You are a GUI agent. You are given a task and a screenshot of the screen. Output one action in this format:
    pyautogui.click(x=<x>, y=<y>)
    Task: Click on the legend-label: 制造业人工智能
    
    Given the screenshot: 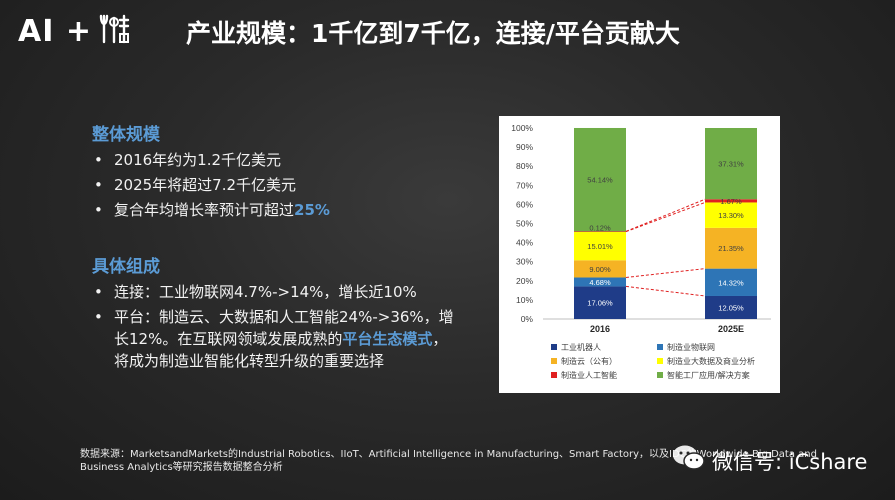 What is the action you would take?
    pyautogui.click(x=589, y=375)
    